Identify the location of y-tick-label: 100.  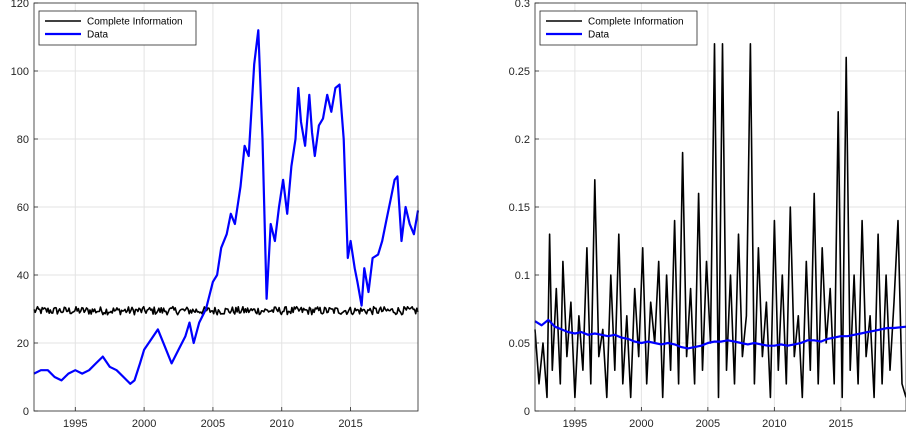
(20, 72).